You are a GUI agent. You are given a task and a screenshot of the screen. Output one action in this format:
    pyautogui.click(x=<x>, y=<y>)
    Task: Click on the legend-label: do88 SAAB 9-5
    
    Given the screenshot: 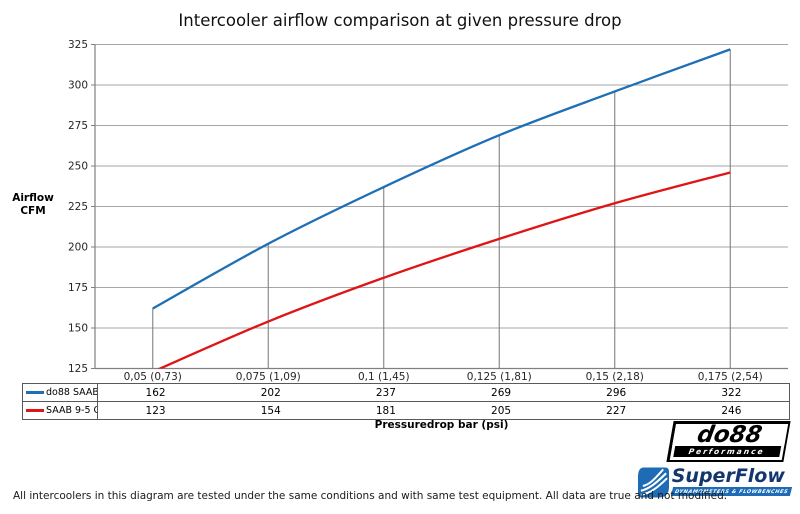 What is the action you would take?
    pyautogui.click(x=72, y=392)
    